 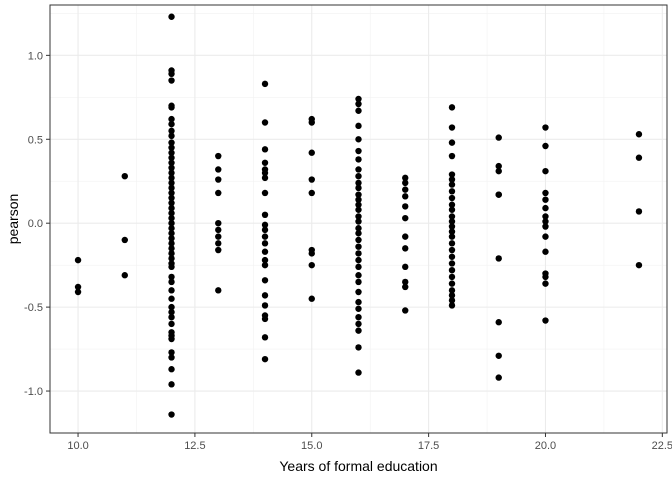 I want to click on y-axis-title: pearson, so click(x=13, y=219).